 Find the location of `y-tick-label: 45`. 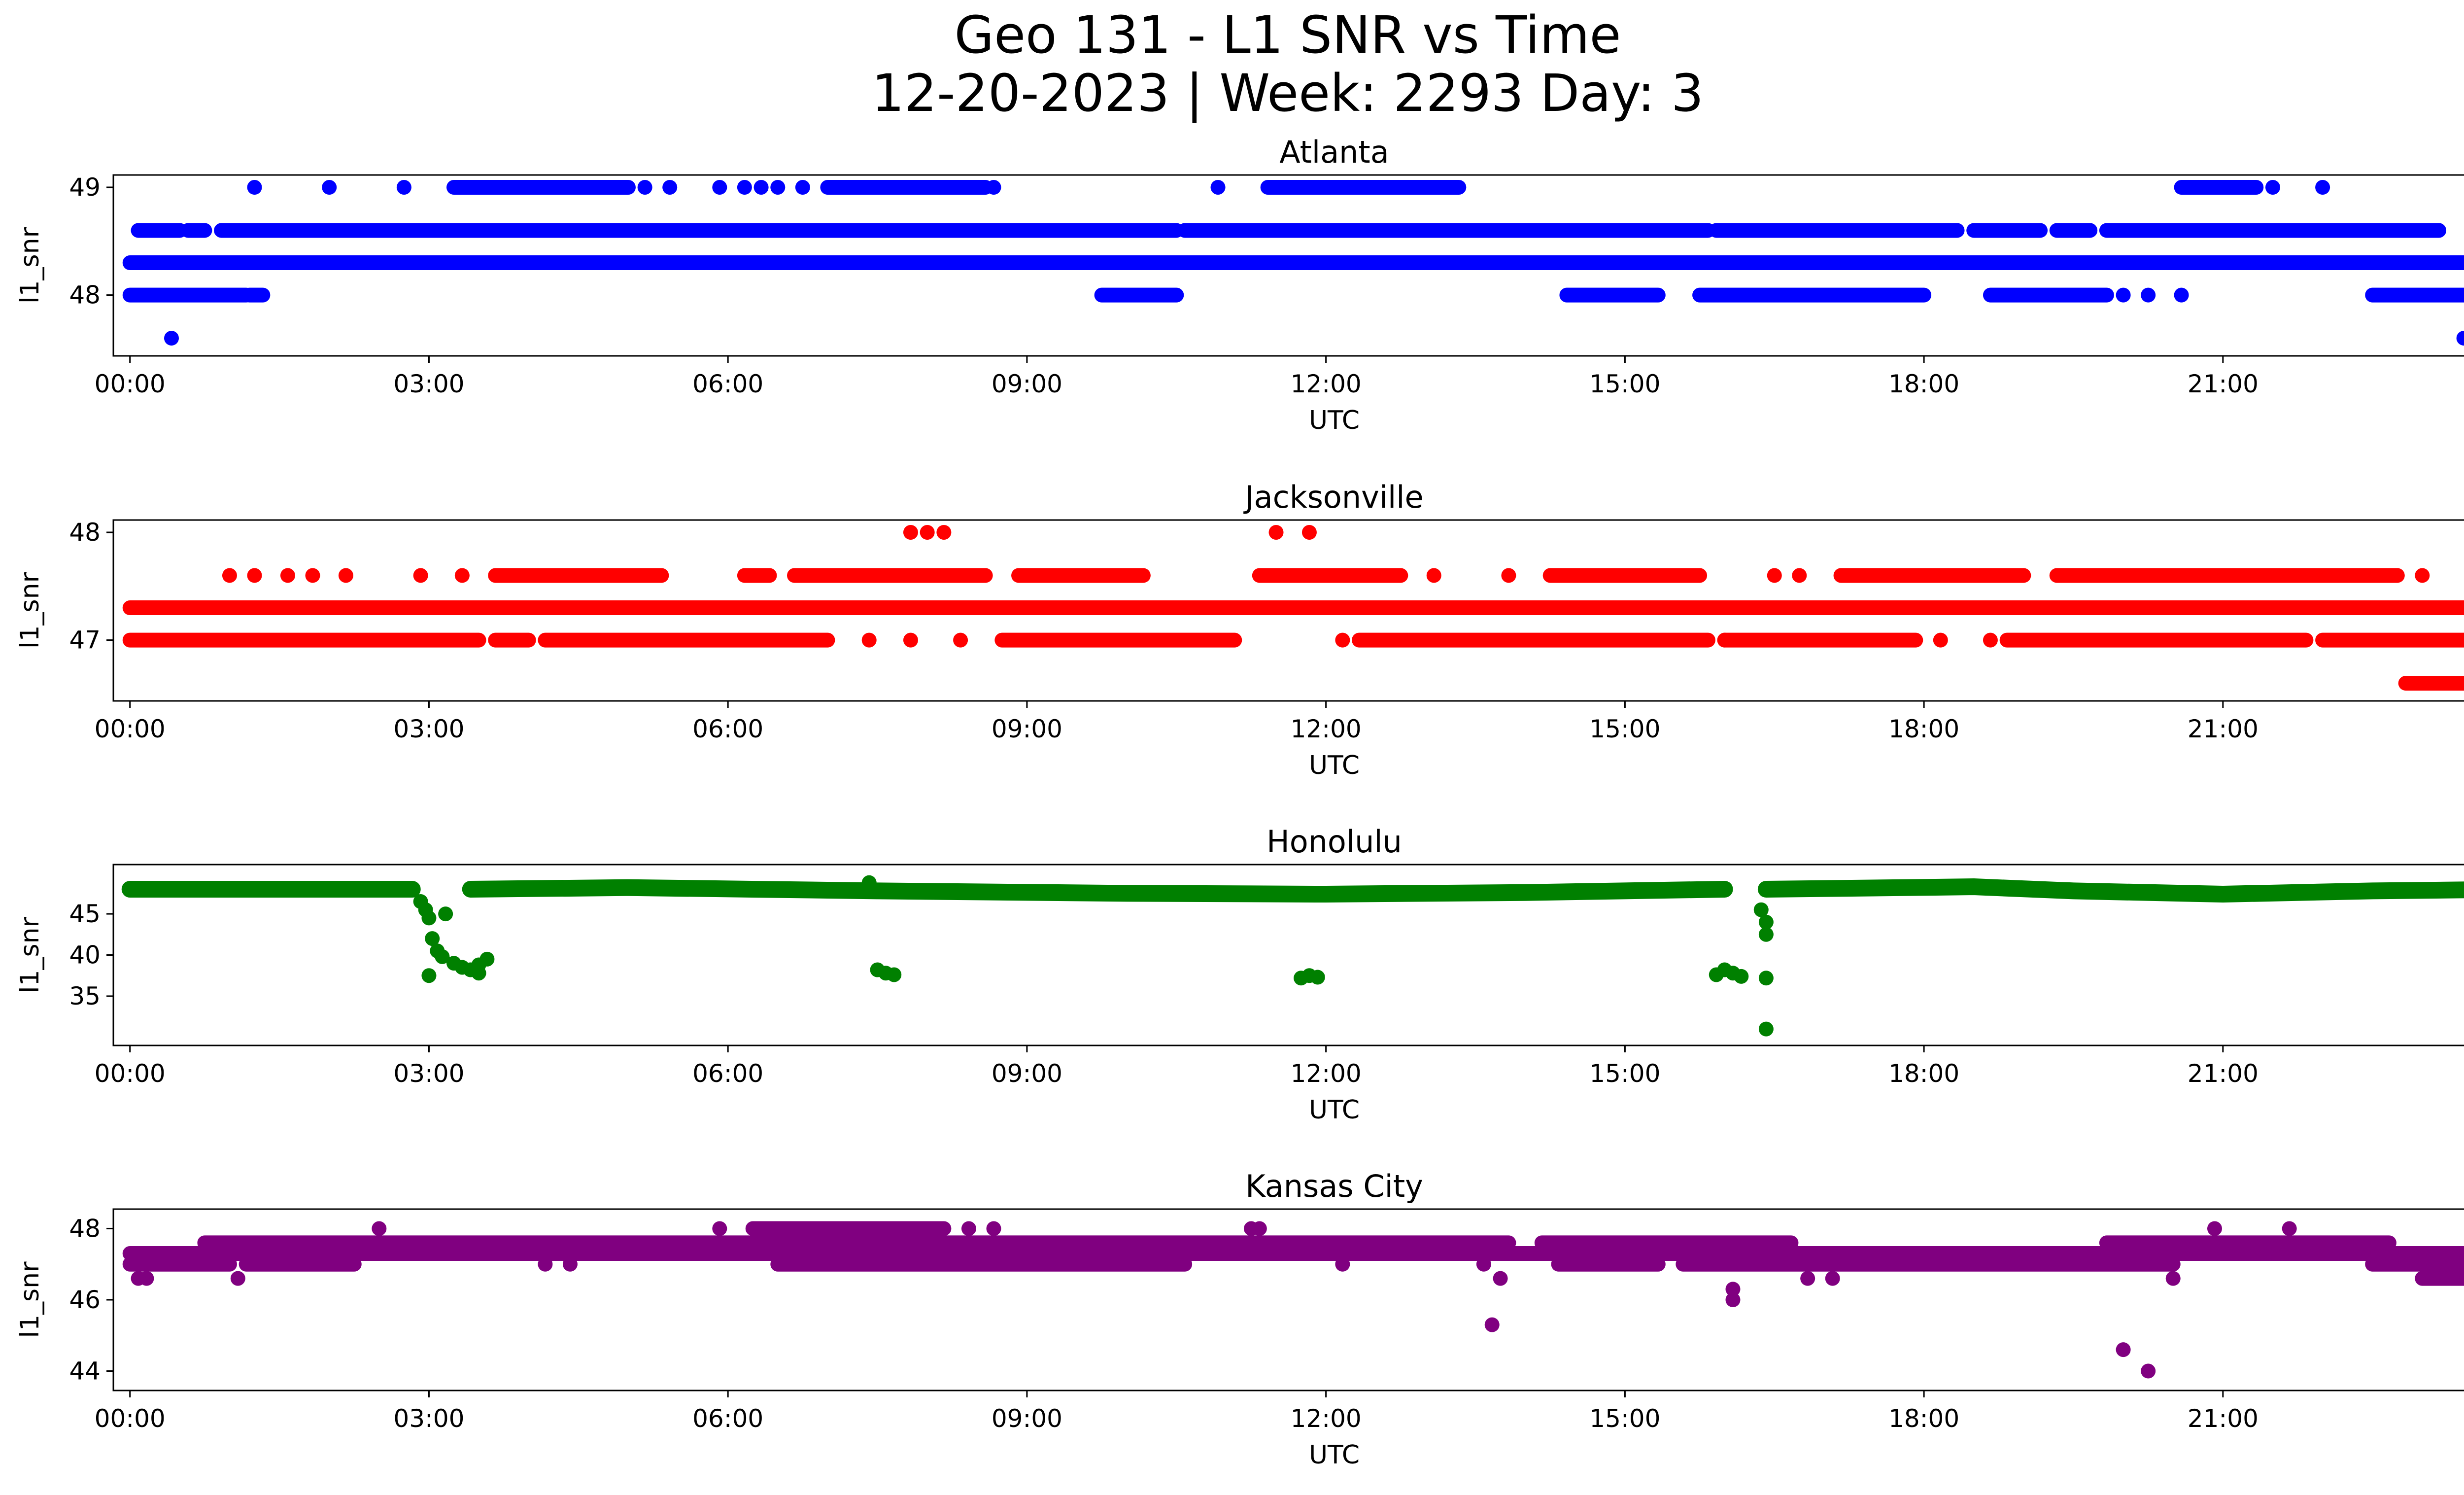

y-tick-label: 45 is located at coordinates (85, 914).